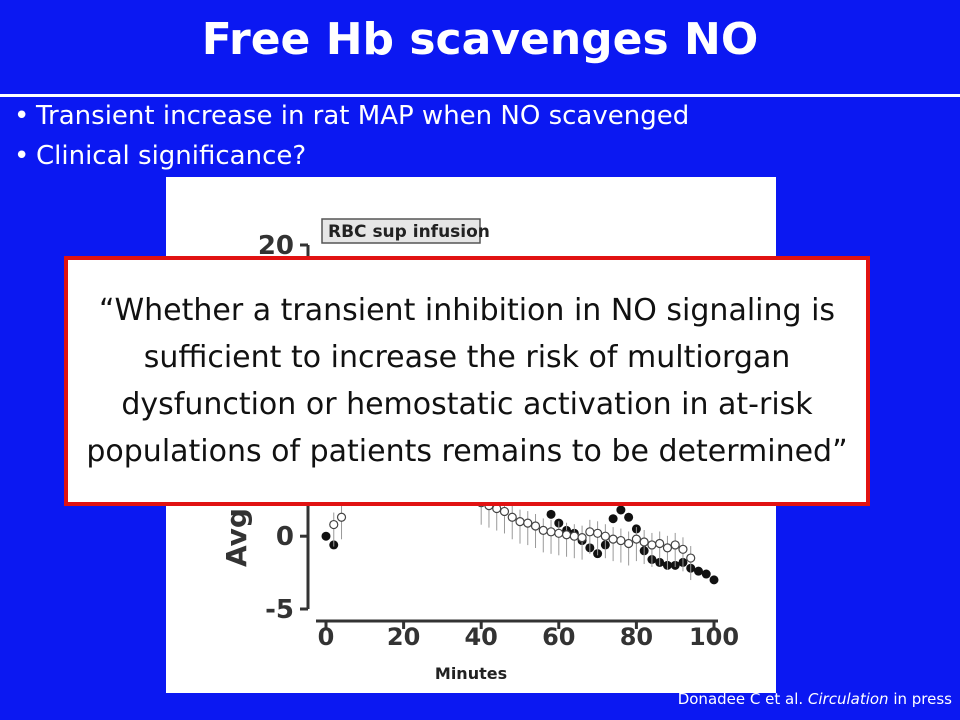  What do you see at coordinates (236, 537) in the screenshot?
I see `chart-y-axis-label: Avg` at bounding box center [236, 537].